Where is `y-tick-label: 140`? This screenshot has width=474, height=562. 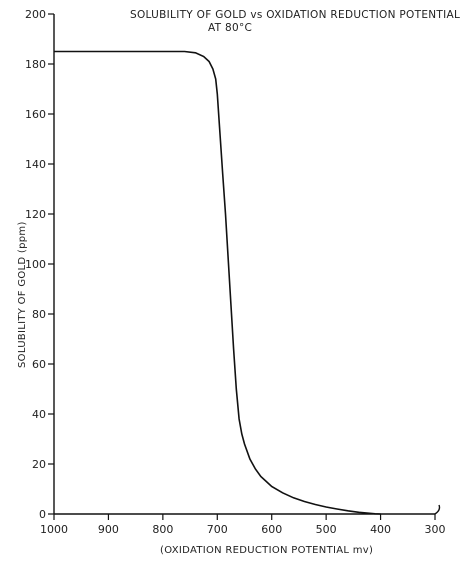 y-tick-label: 140 is located at coordinates (35, 164).